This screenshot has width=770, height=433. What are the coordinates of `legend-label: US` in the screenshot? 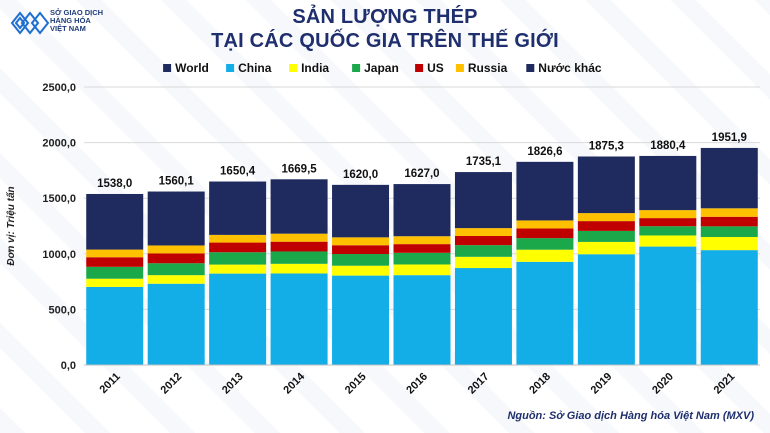 It's located at (435, 68).